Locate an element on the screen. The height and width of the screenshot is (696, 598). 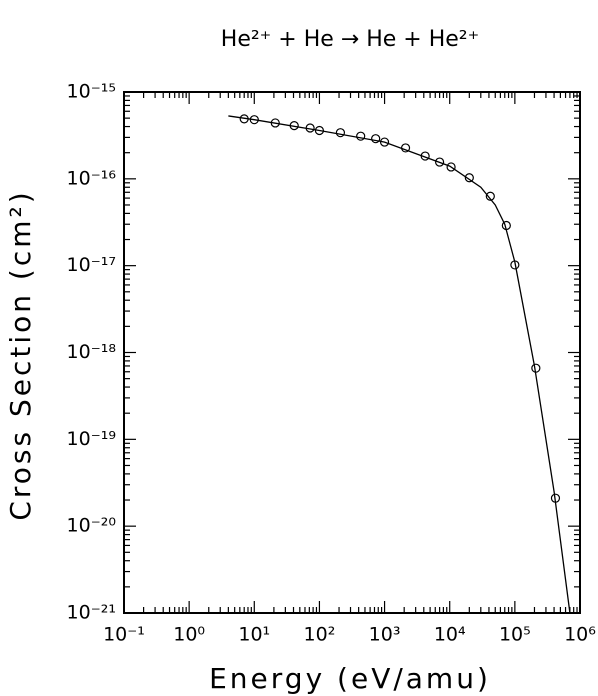
x-tick-label: 10¹ is located at coordinates (254, 635).